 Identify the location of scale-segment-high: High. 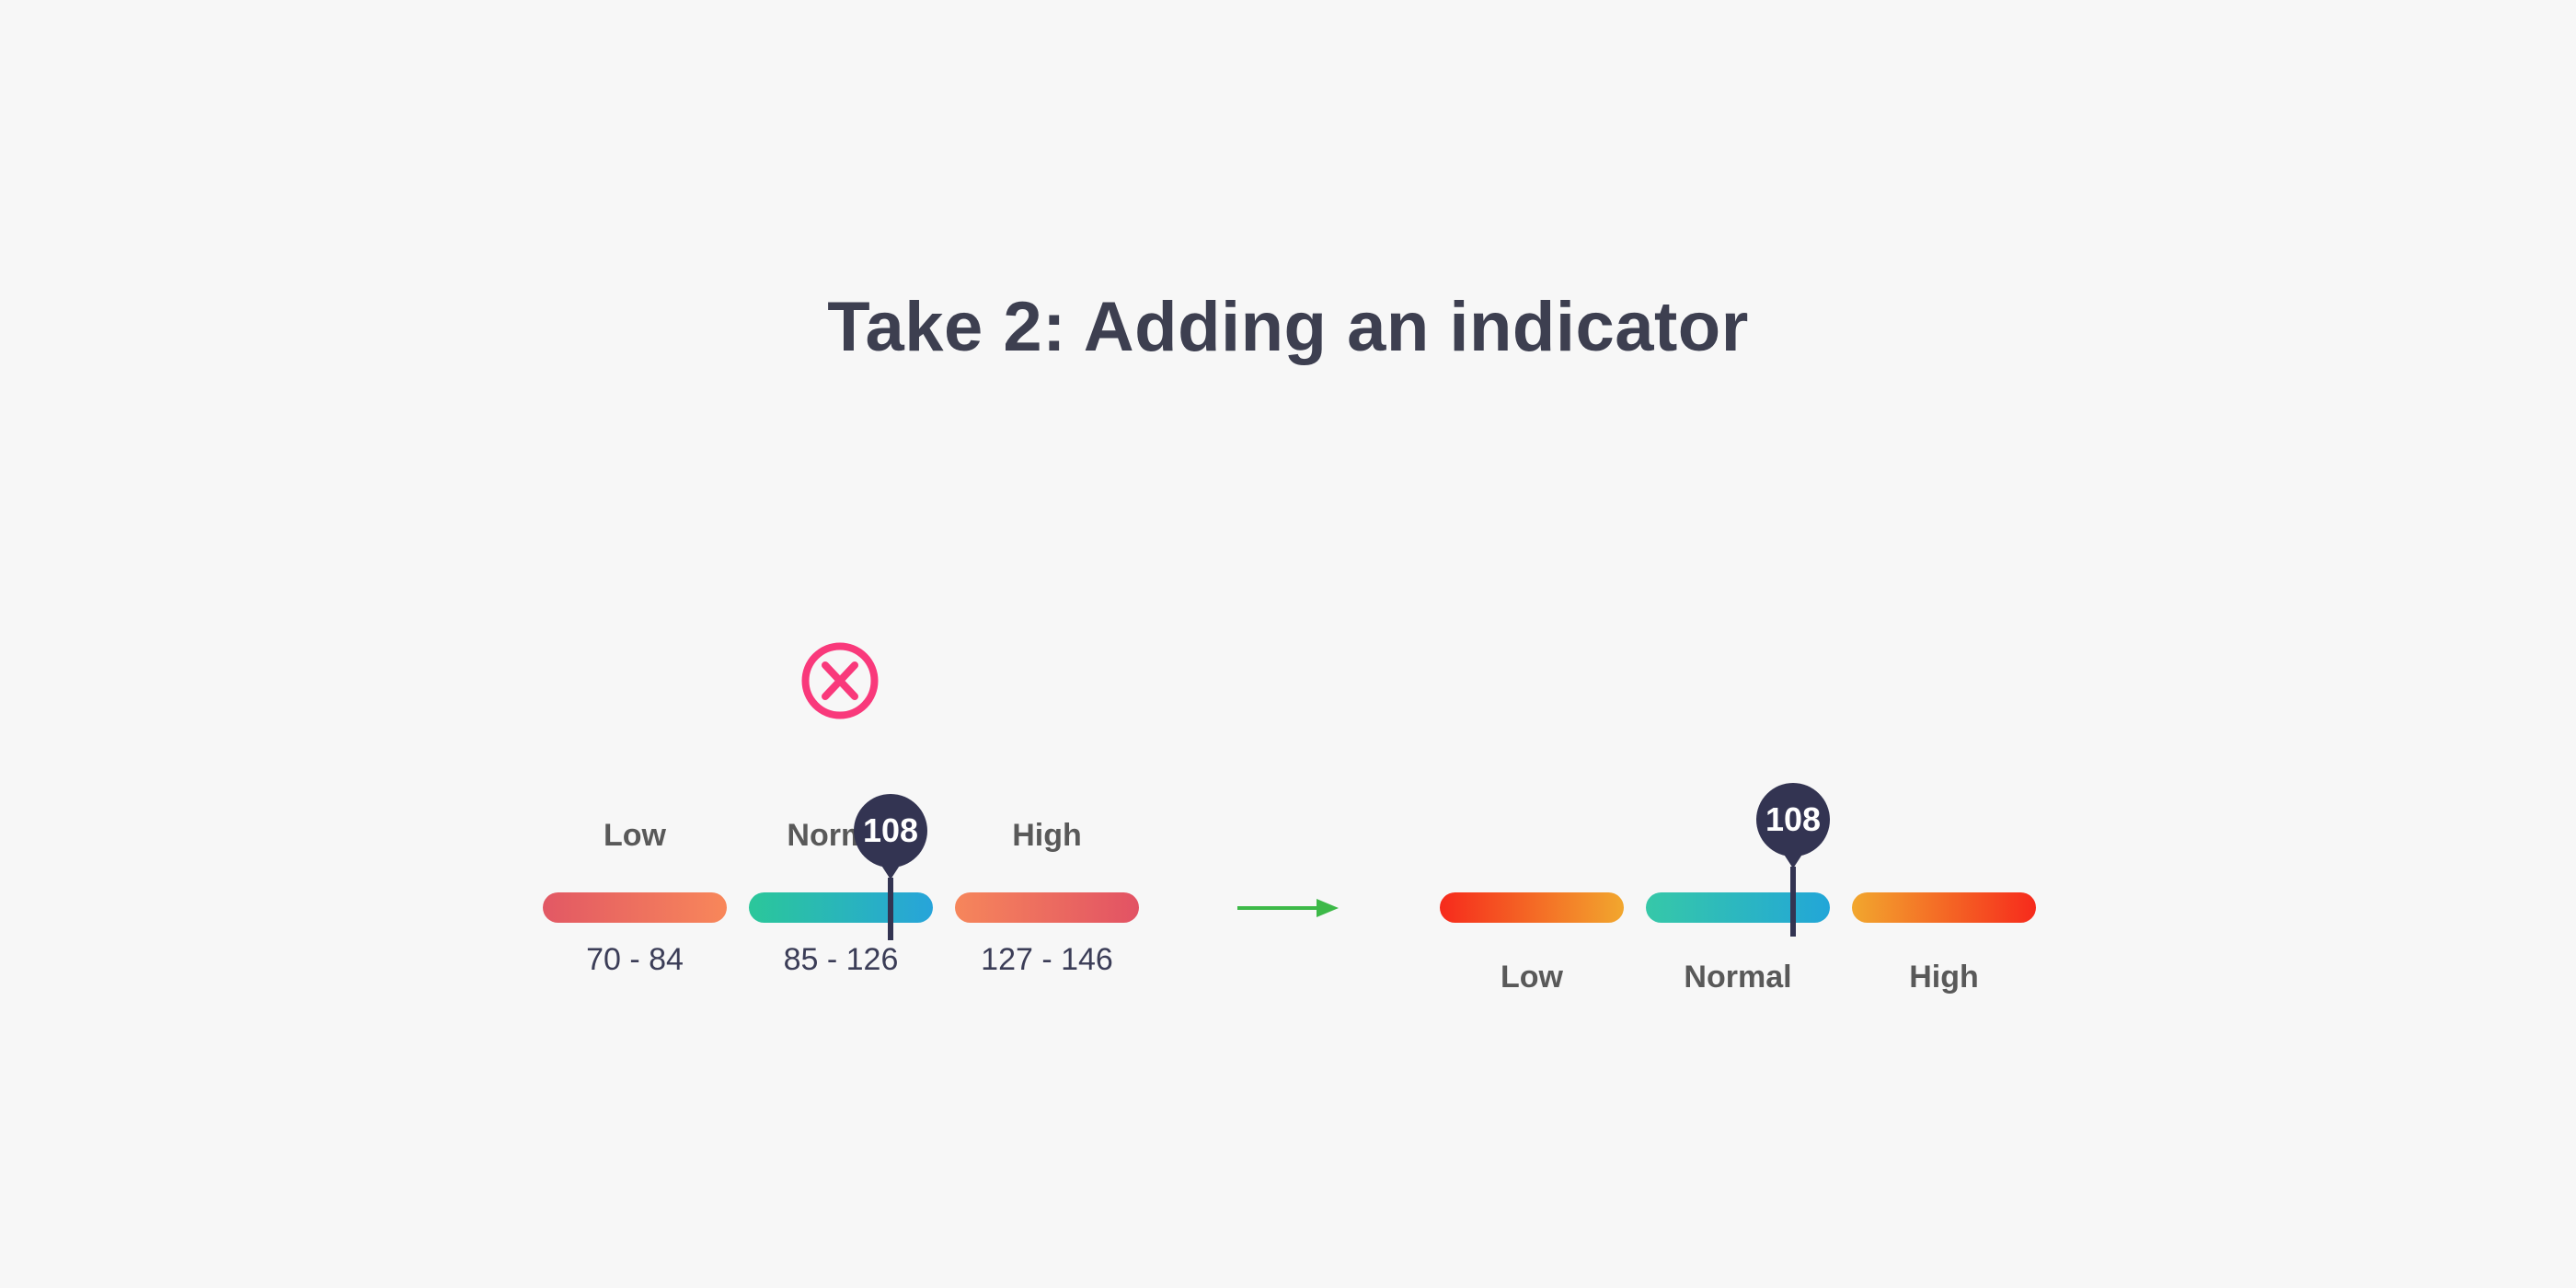
(1944, 945).